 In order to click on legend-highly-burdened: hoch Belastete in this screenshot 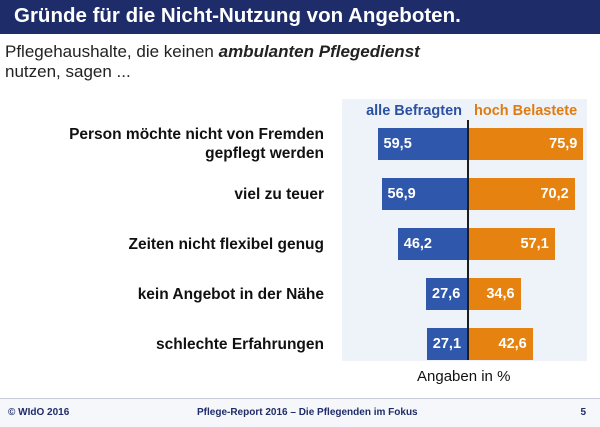, I will do `click(526, 111)`.